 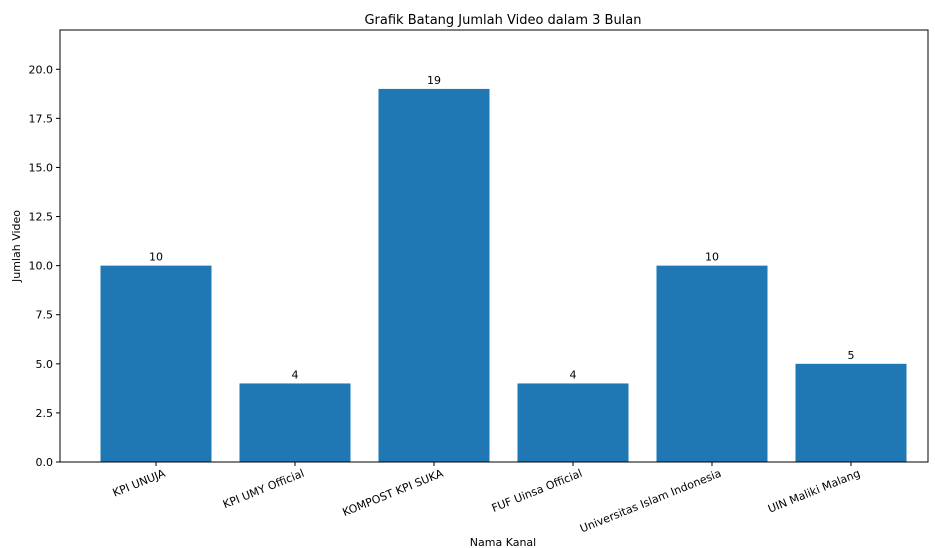 I want to click on bar-value-label-6: 5, so click(x=851, y=355).